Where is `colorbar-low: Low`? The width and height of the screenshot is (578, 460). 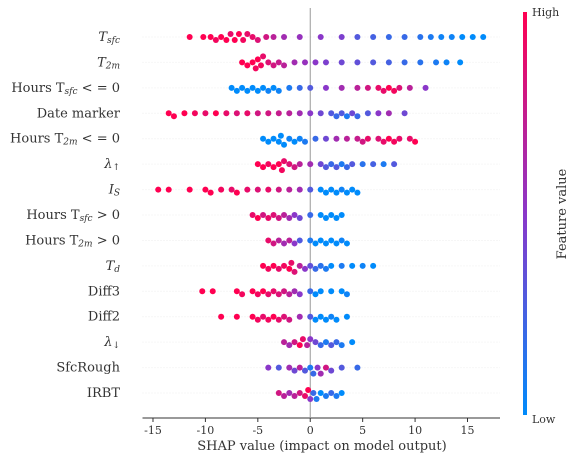
colorbar-low: Low is located at coordinates (544, 419).